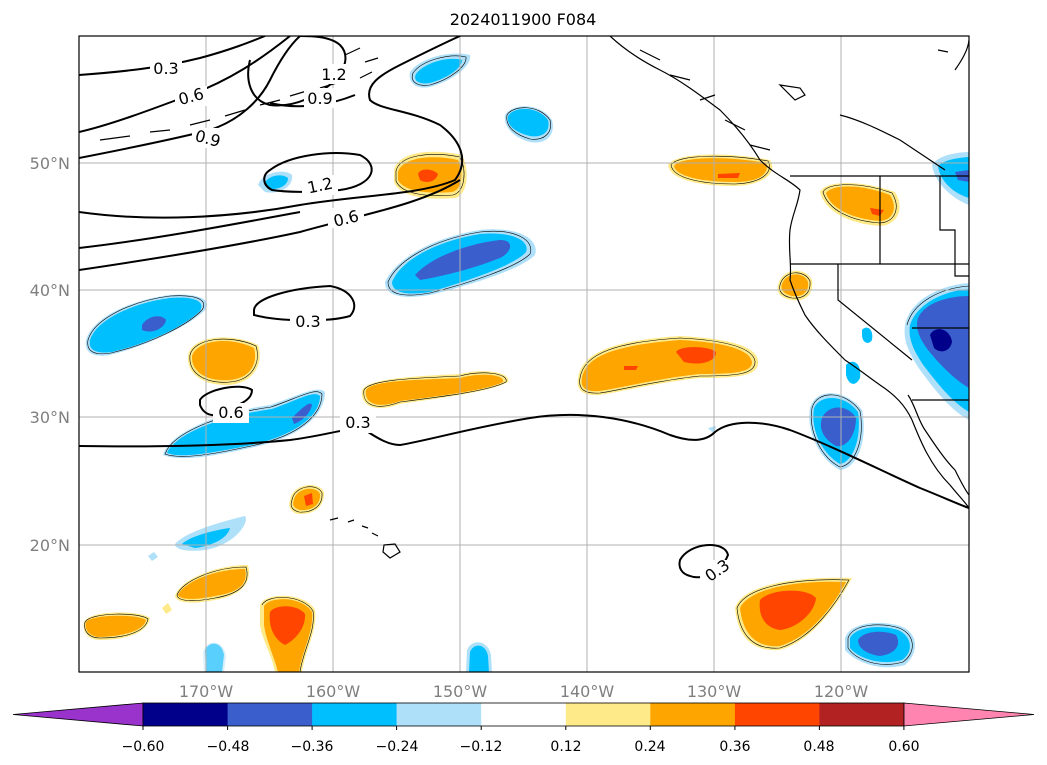 Image resolution: width=1047 pixels, height=765 pixels. What do you see at coordinates (228, 747) in the screenshot?
I see `colorbar-tick-label: −0.48` at bounding box center [228, 747].